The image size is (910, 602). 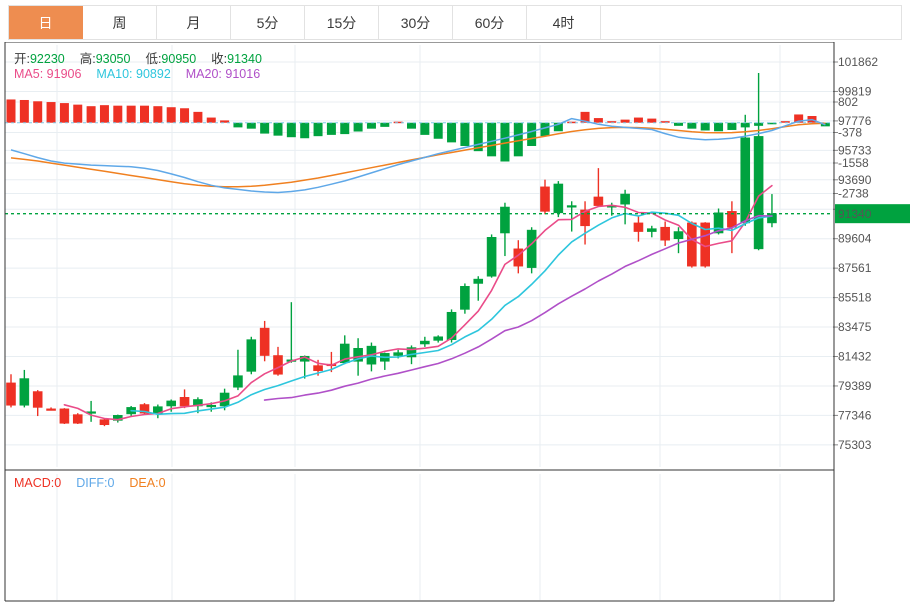 What do you see at coordinates (162, 483) in the screenshot?
I see `dea-value: 0` at bounding box center [162, 483].